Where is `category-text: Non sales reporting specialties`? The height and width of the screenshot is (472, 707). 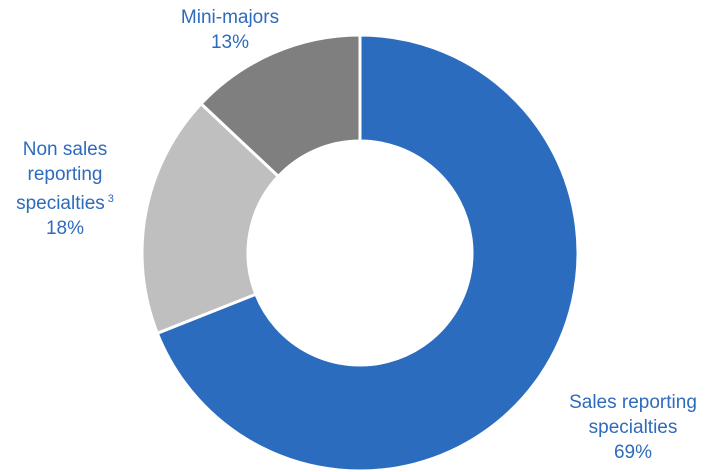
category-text: Non sales reporting specialties is located at coordinates (62, 176).